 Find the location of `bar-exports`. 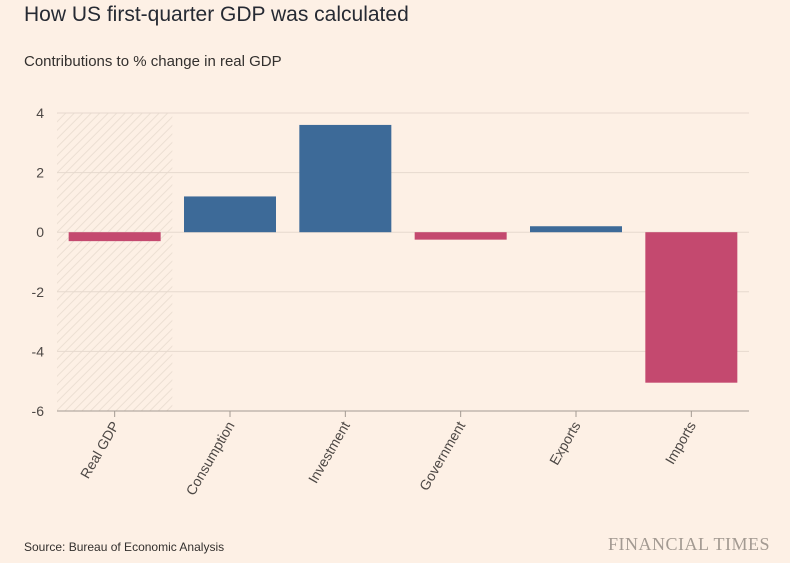

bar-exports is located at coordinates (576, 229).